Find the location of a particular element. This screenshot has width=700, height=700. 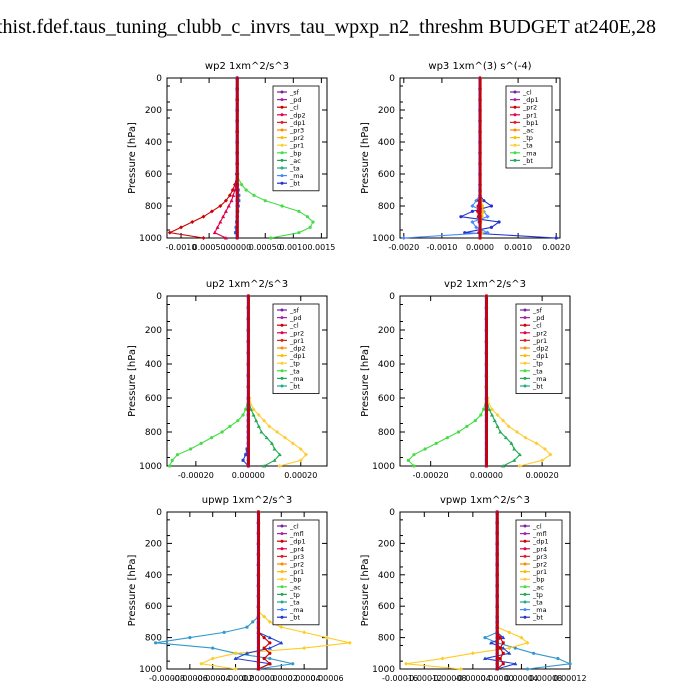

chart-title: wp3 1xm^(3) s^(-4) is located at coordinates (479, 66).